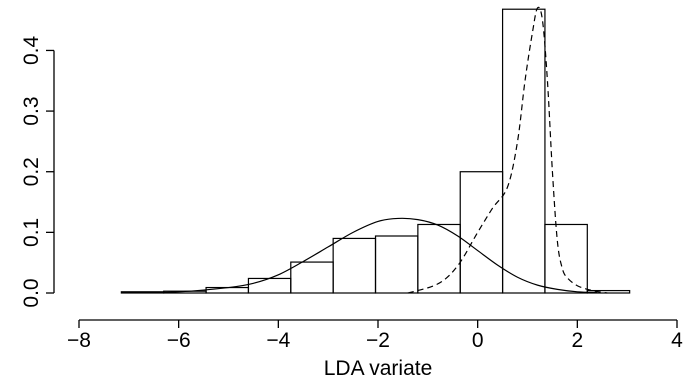 This screenshot has width=695, height=383. What do you see at coordinates (79, 340) in the screenshot?
I see `x-tick-label: −8` at bounding box center [79, 340].